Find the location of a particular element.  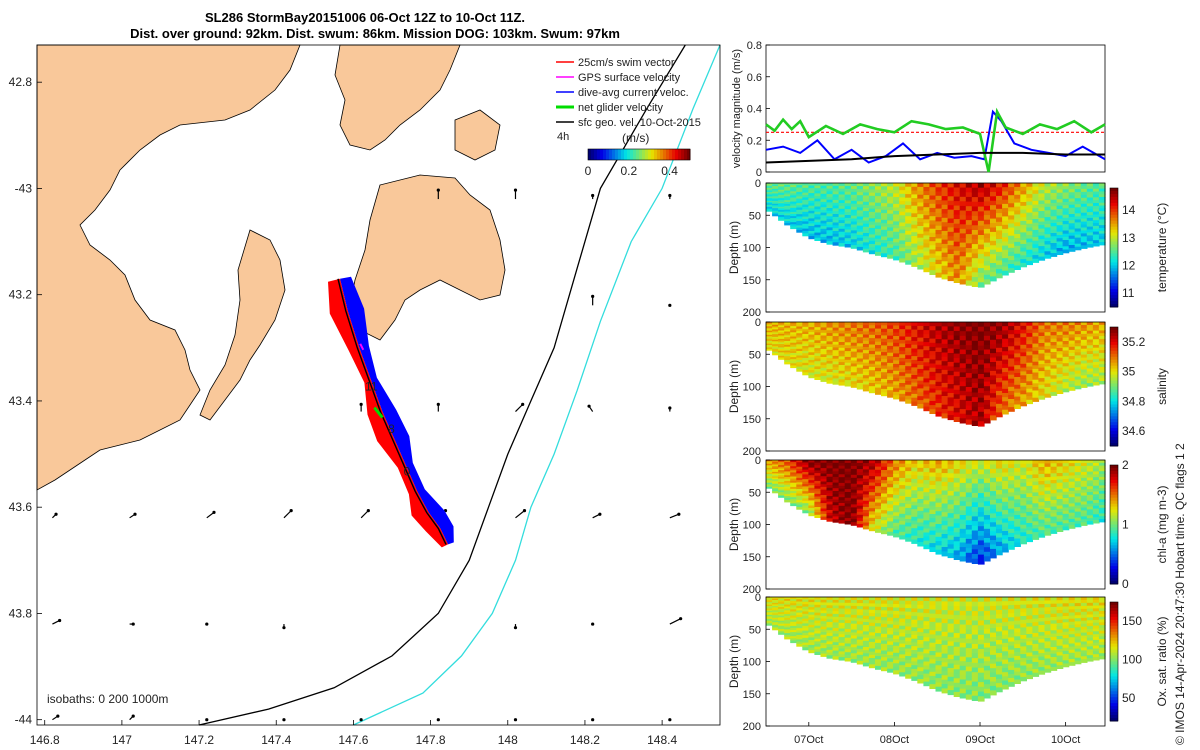

sec1-ytick-label: 100 is located at coordinates (752, 249).